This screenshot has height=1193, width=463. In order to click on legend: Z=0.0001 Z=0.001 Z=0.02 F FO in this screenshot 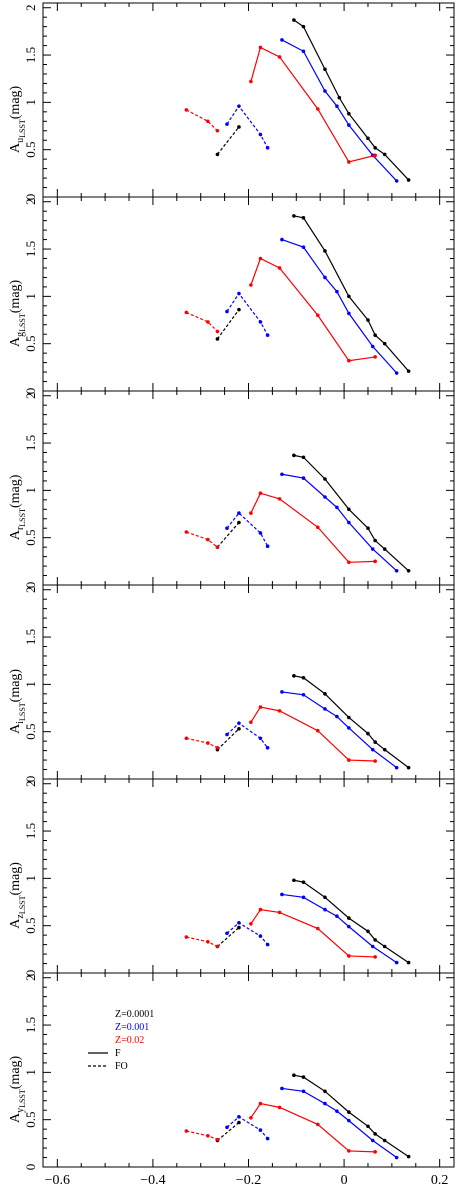, I will do `click(121, 1040)`.